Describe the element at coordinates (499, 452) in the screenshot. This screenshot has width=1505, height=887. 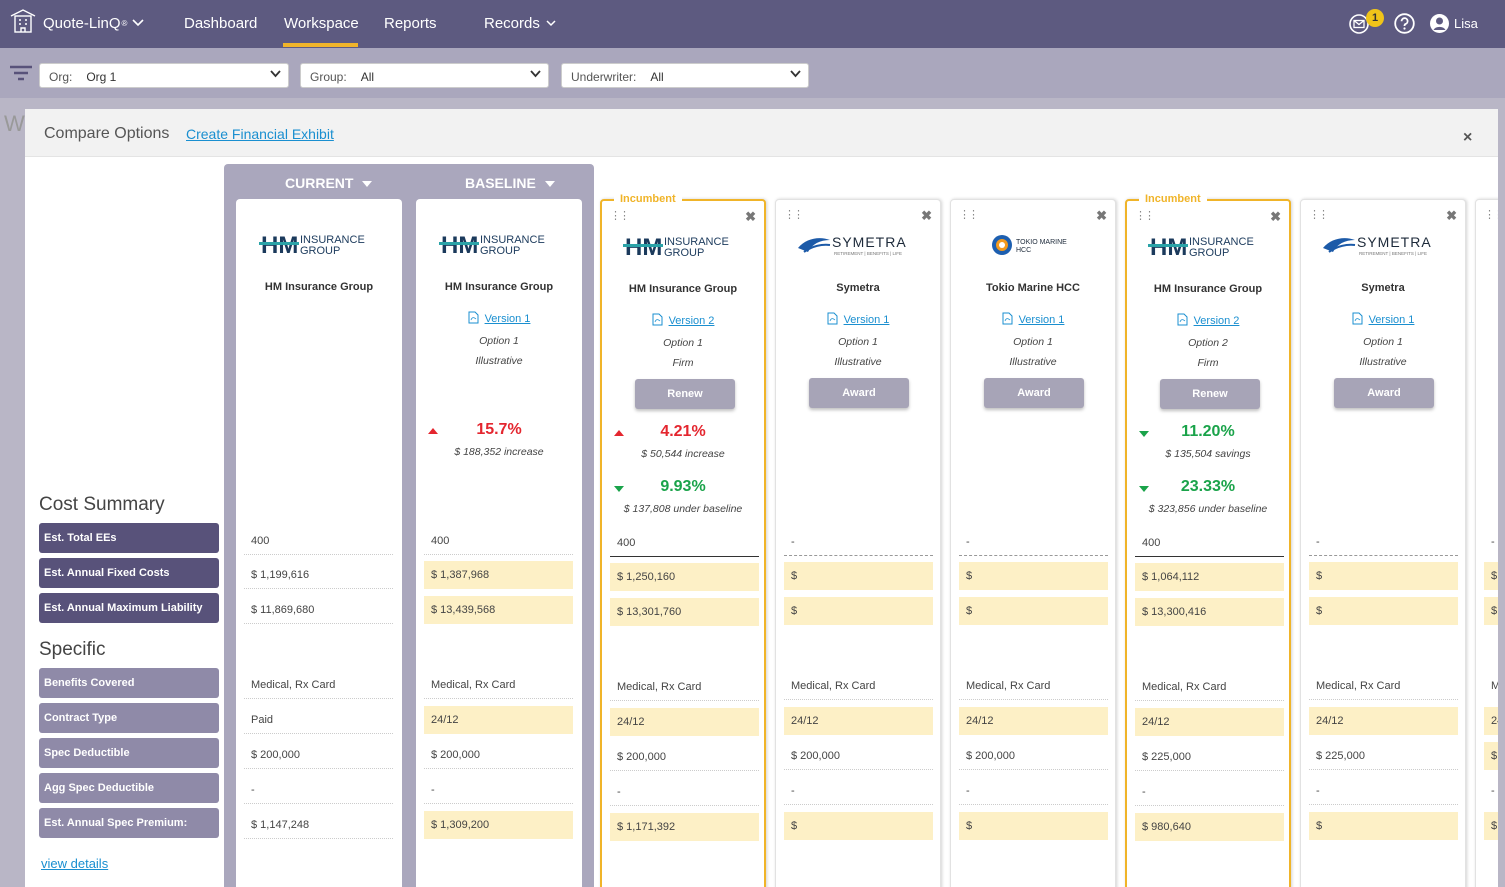
I see `change-amount: $ 188,352 increase` at that location.